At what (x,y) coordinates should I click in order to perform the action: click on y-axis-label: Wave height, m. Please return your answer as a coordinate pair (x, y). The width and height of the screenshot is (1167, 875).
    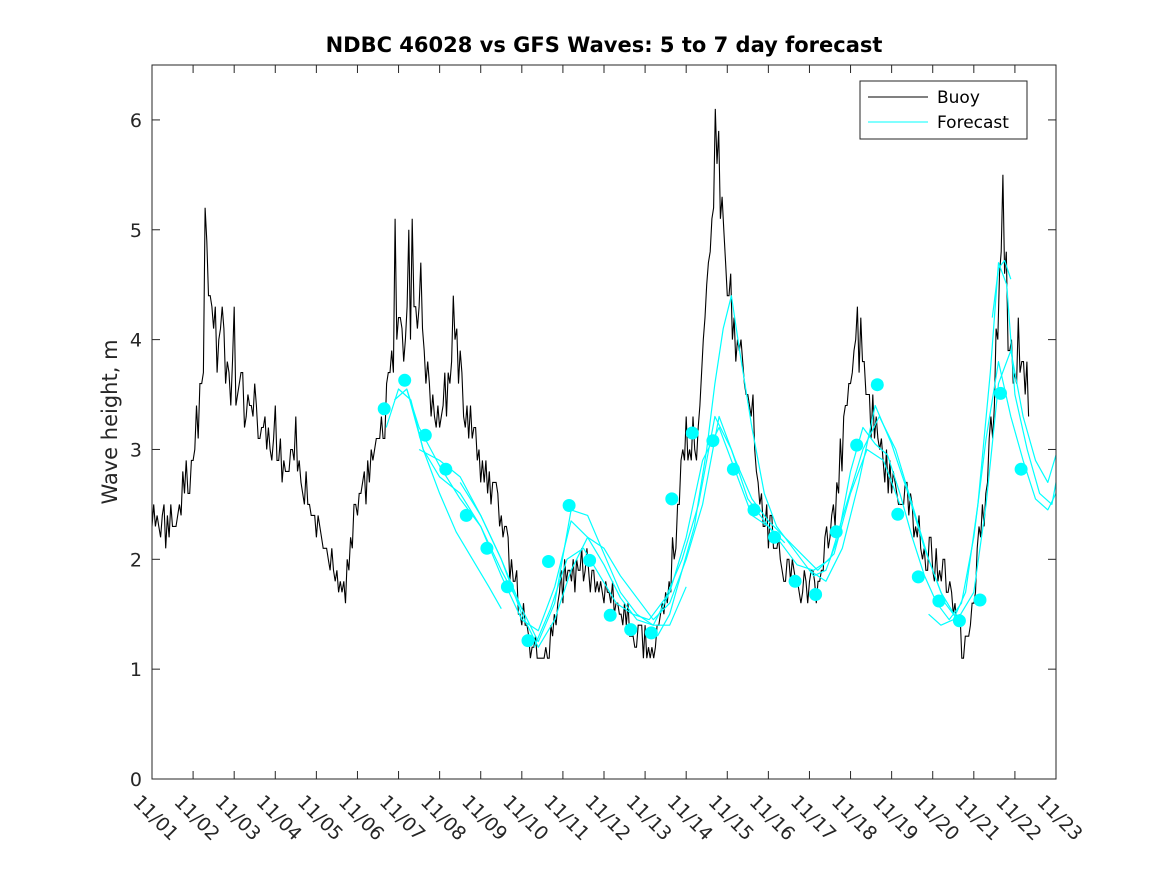
    Looking at the image, I should click on (110, 421).